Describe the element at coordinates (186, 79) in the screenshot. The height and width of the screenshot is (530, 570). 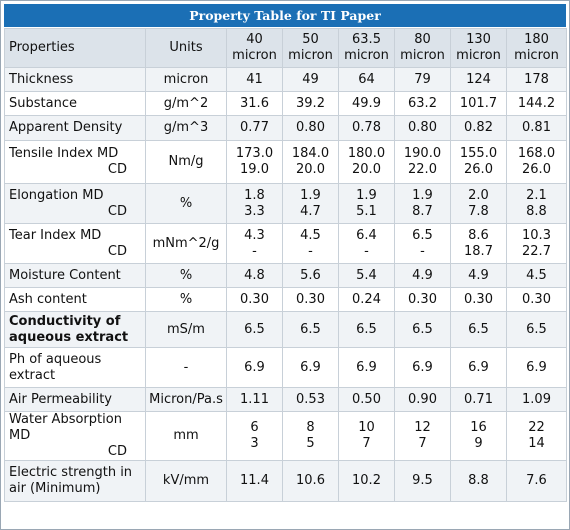
I see `unit-cell: micron` at that location.